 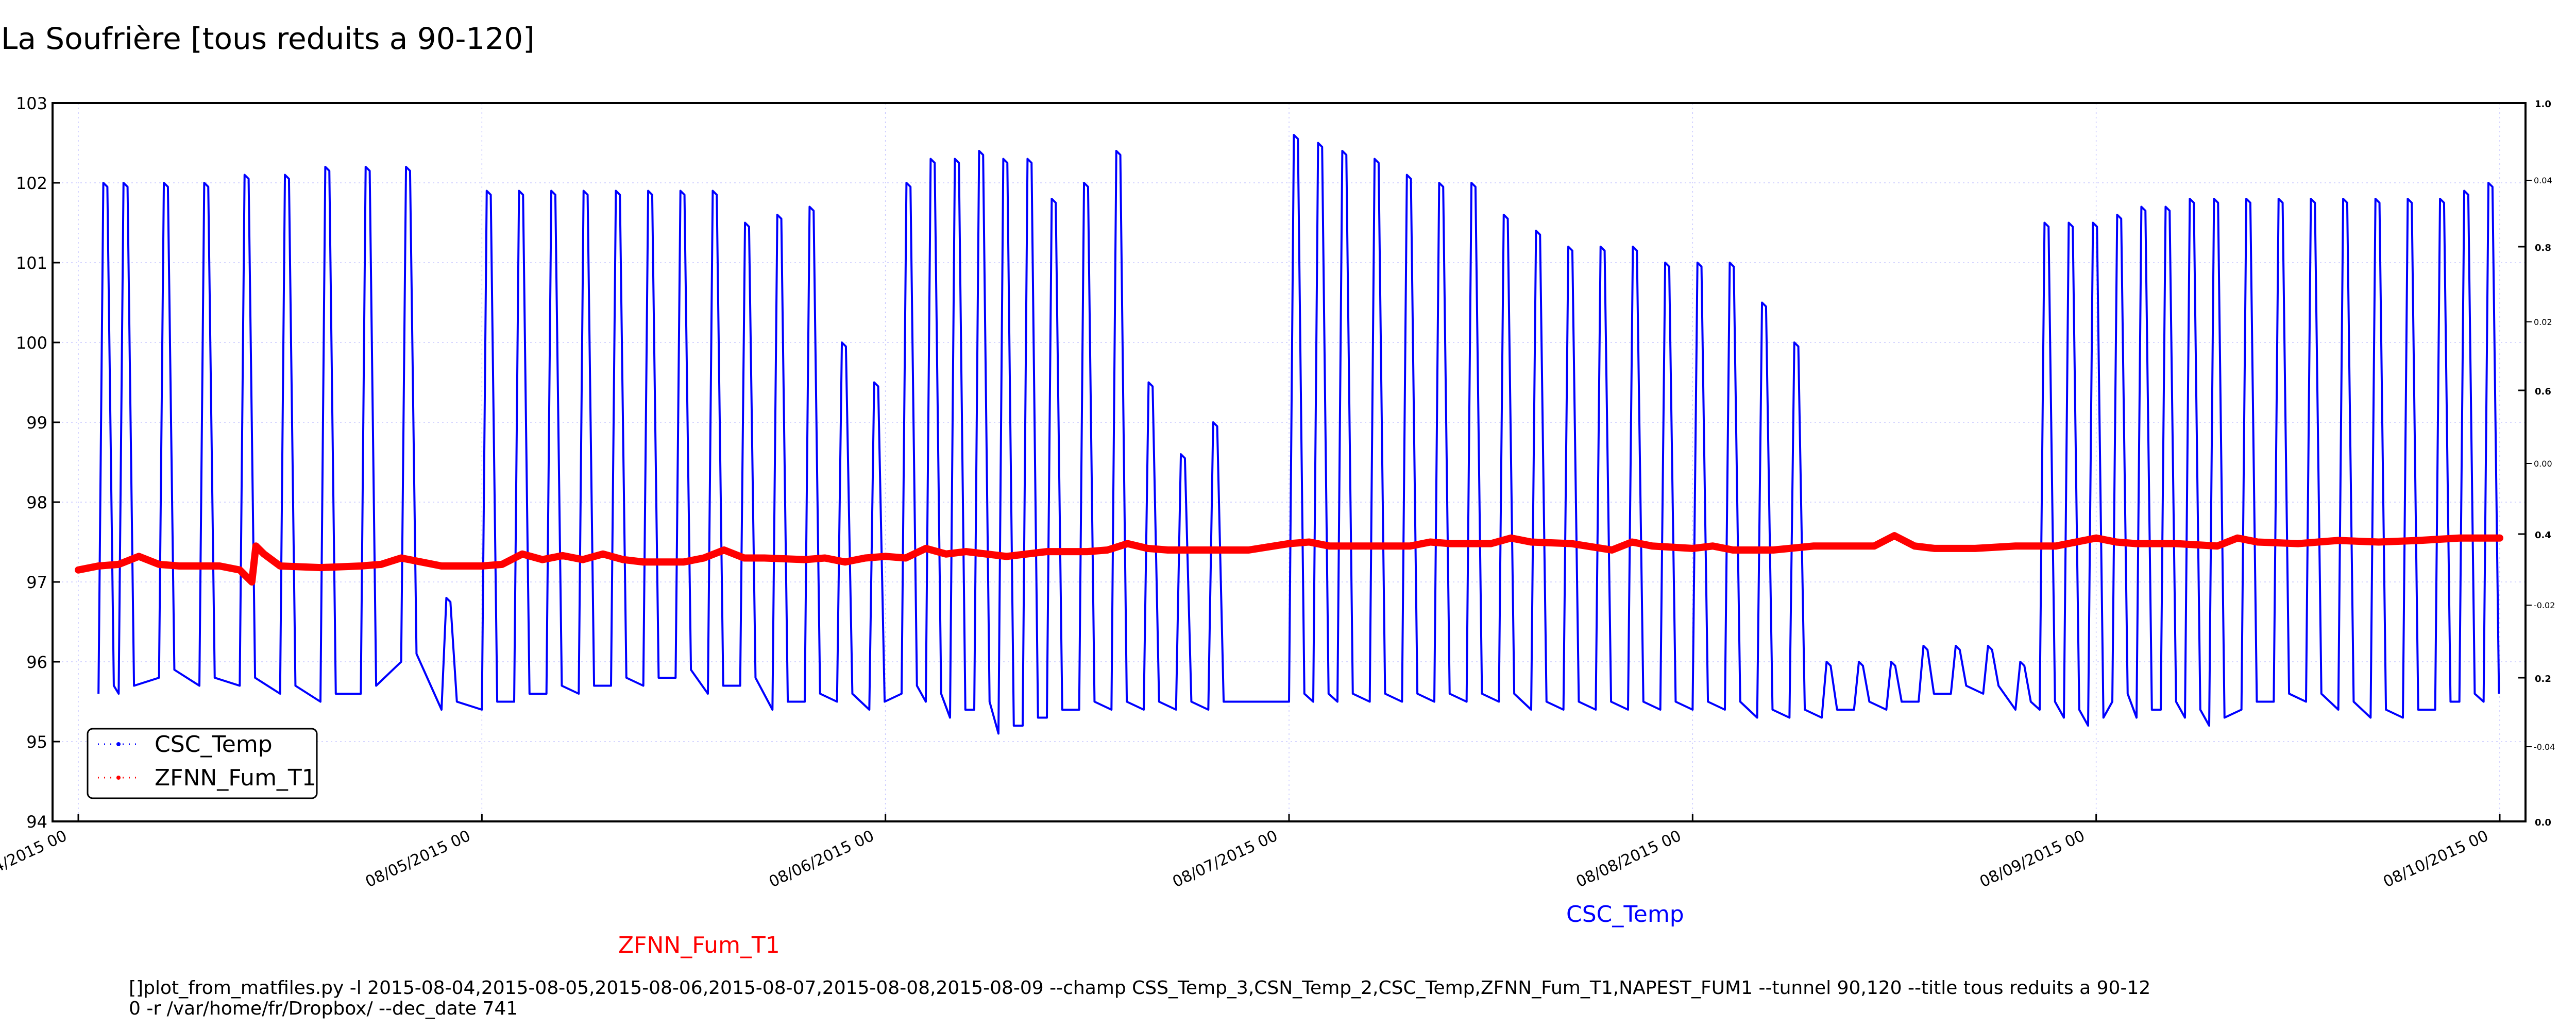 What do you see at coordinates (268, 38) in the screenshot?
I see `chart-title: La Soufrière [tous reduits a 90-120]` at bounding box center [268, 38].